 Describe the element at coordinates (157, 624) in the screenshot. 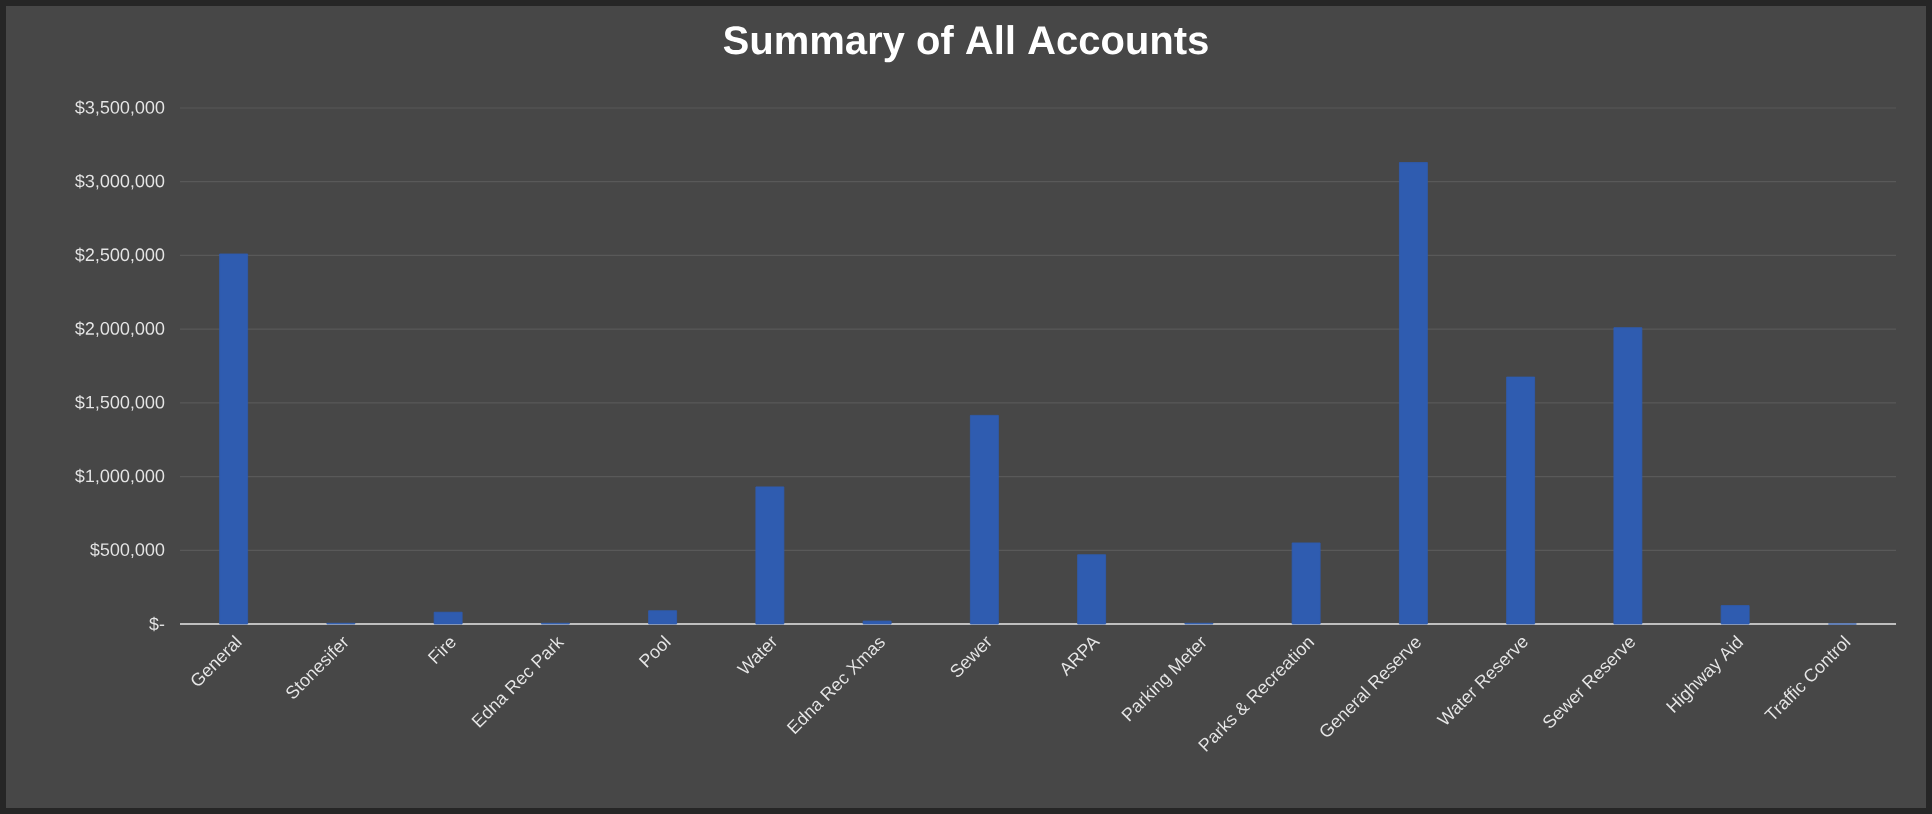

I see `y-tick-label: $-` at that location.